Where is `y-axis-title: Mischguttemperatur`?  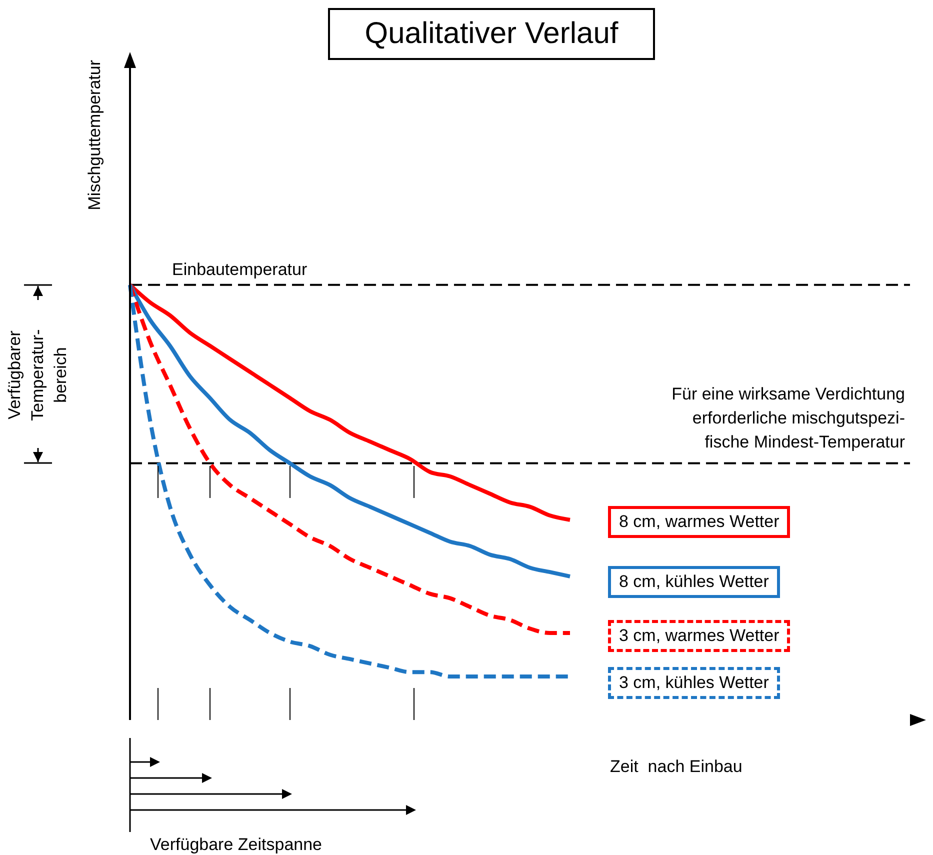 y-axis-title: Mischguttemperatur is located at coordinates (94, 135).